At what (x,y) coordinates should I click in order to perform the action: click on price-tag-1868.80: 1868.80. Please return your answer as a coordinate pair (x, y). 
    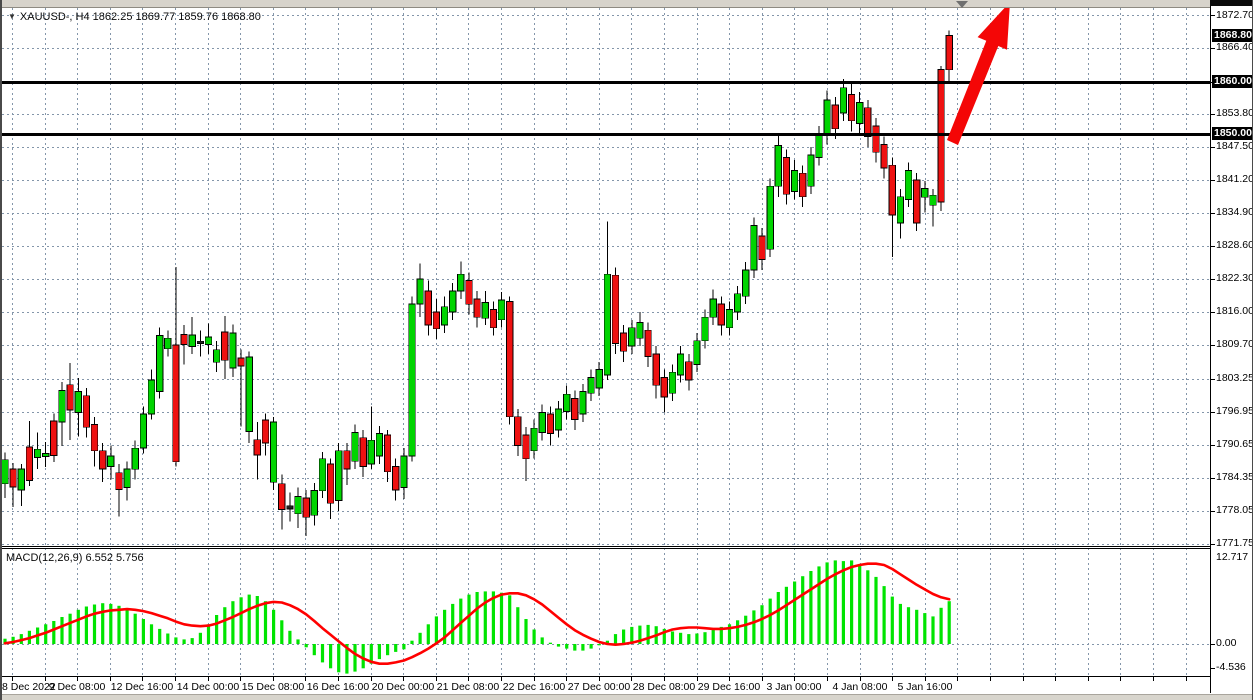
    Looking at the image, I should click on (1232, 35).